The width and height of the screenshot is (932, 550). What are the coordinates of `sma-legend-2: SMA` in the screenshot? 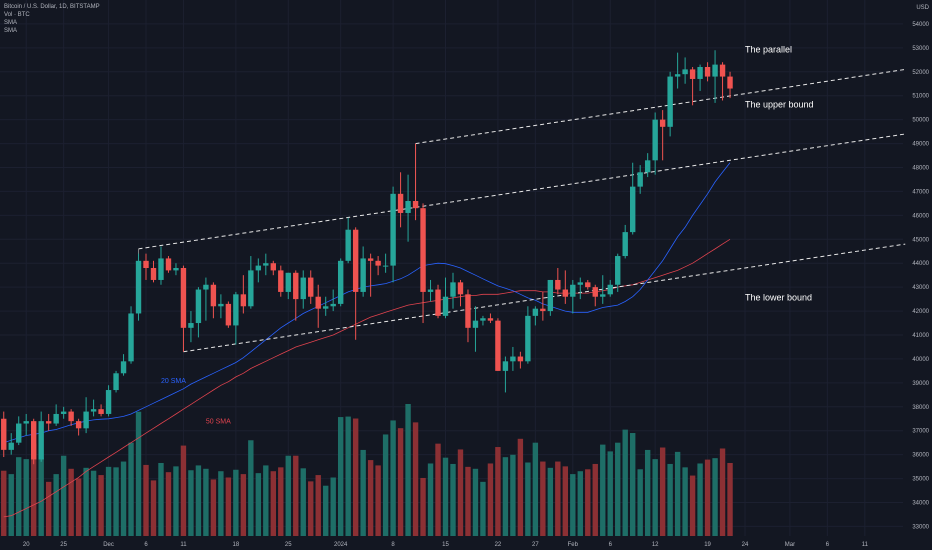 It's located at (11, 31).